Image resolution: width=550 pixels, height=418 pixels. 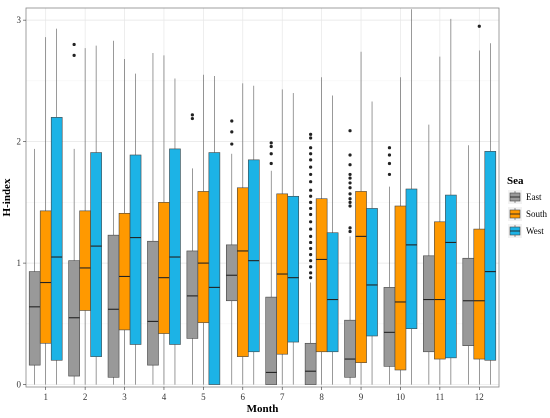 I want to click on x-tick-label: 2, so click(x=85, y=397).